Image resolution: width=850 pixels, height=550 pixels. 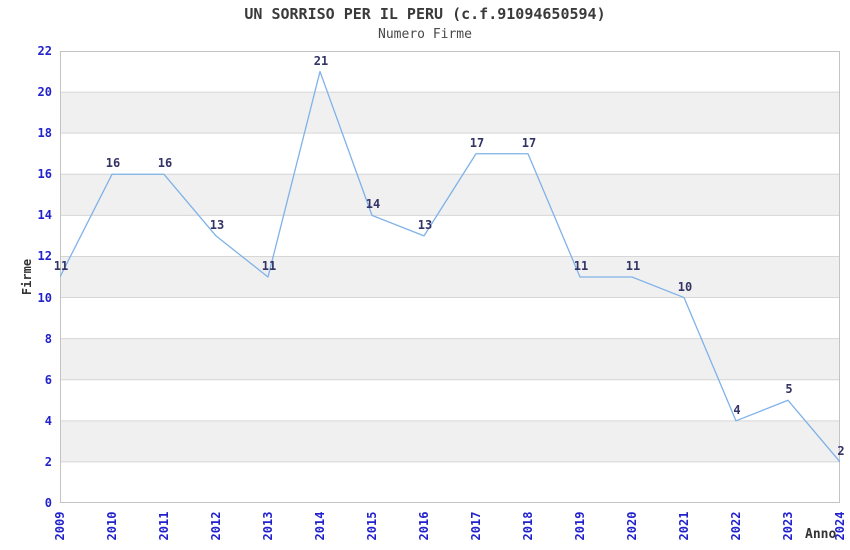 What do you see at coordinates (425, 14) in the screenshot?
I see `chart-title: UN SORRISO PER IL PERU (c.f.91094650594)` at bounding box center [425, 14].